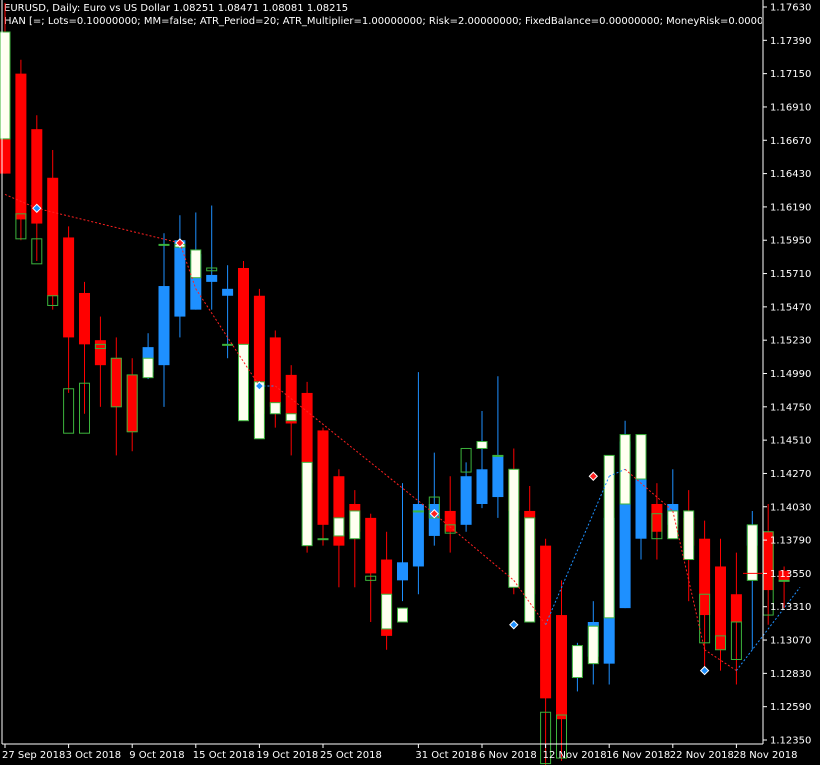  What do you see at coordinates (790, 407) in the screenshot?
I see `price-tick-label: 1.14750` at bounding box center [790, 407].